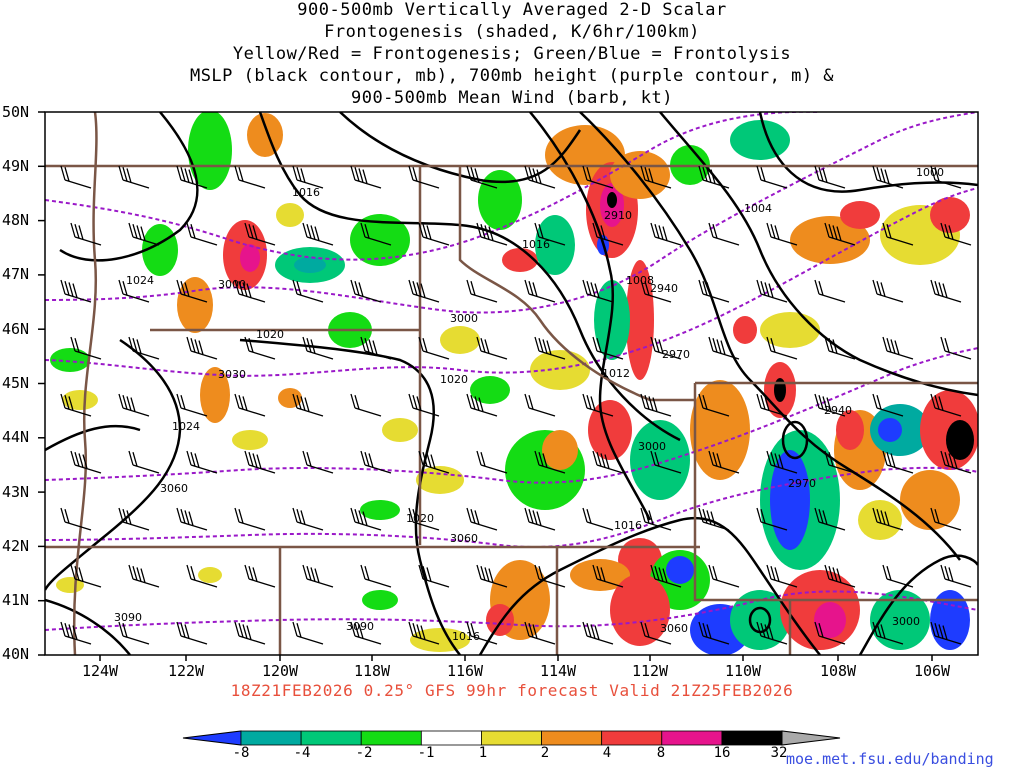 The image size is (1024, 768). What do you see at coordinates (838, 410) in the screenshot?
I see `height-label: 2940` at bounding box center [838, 410].